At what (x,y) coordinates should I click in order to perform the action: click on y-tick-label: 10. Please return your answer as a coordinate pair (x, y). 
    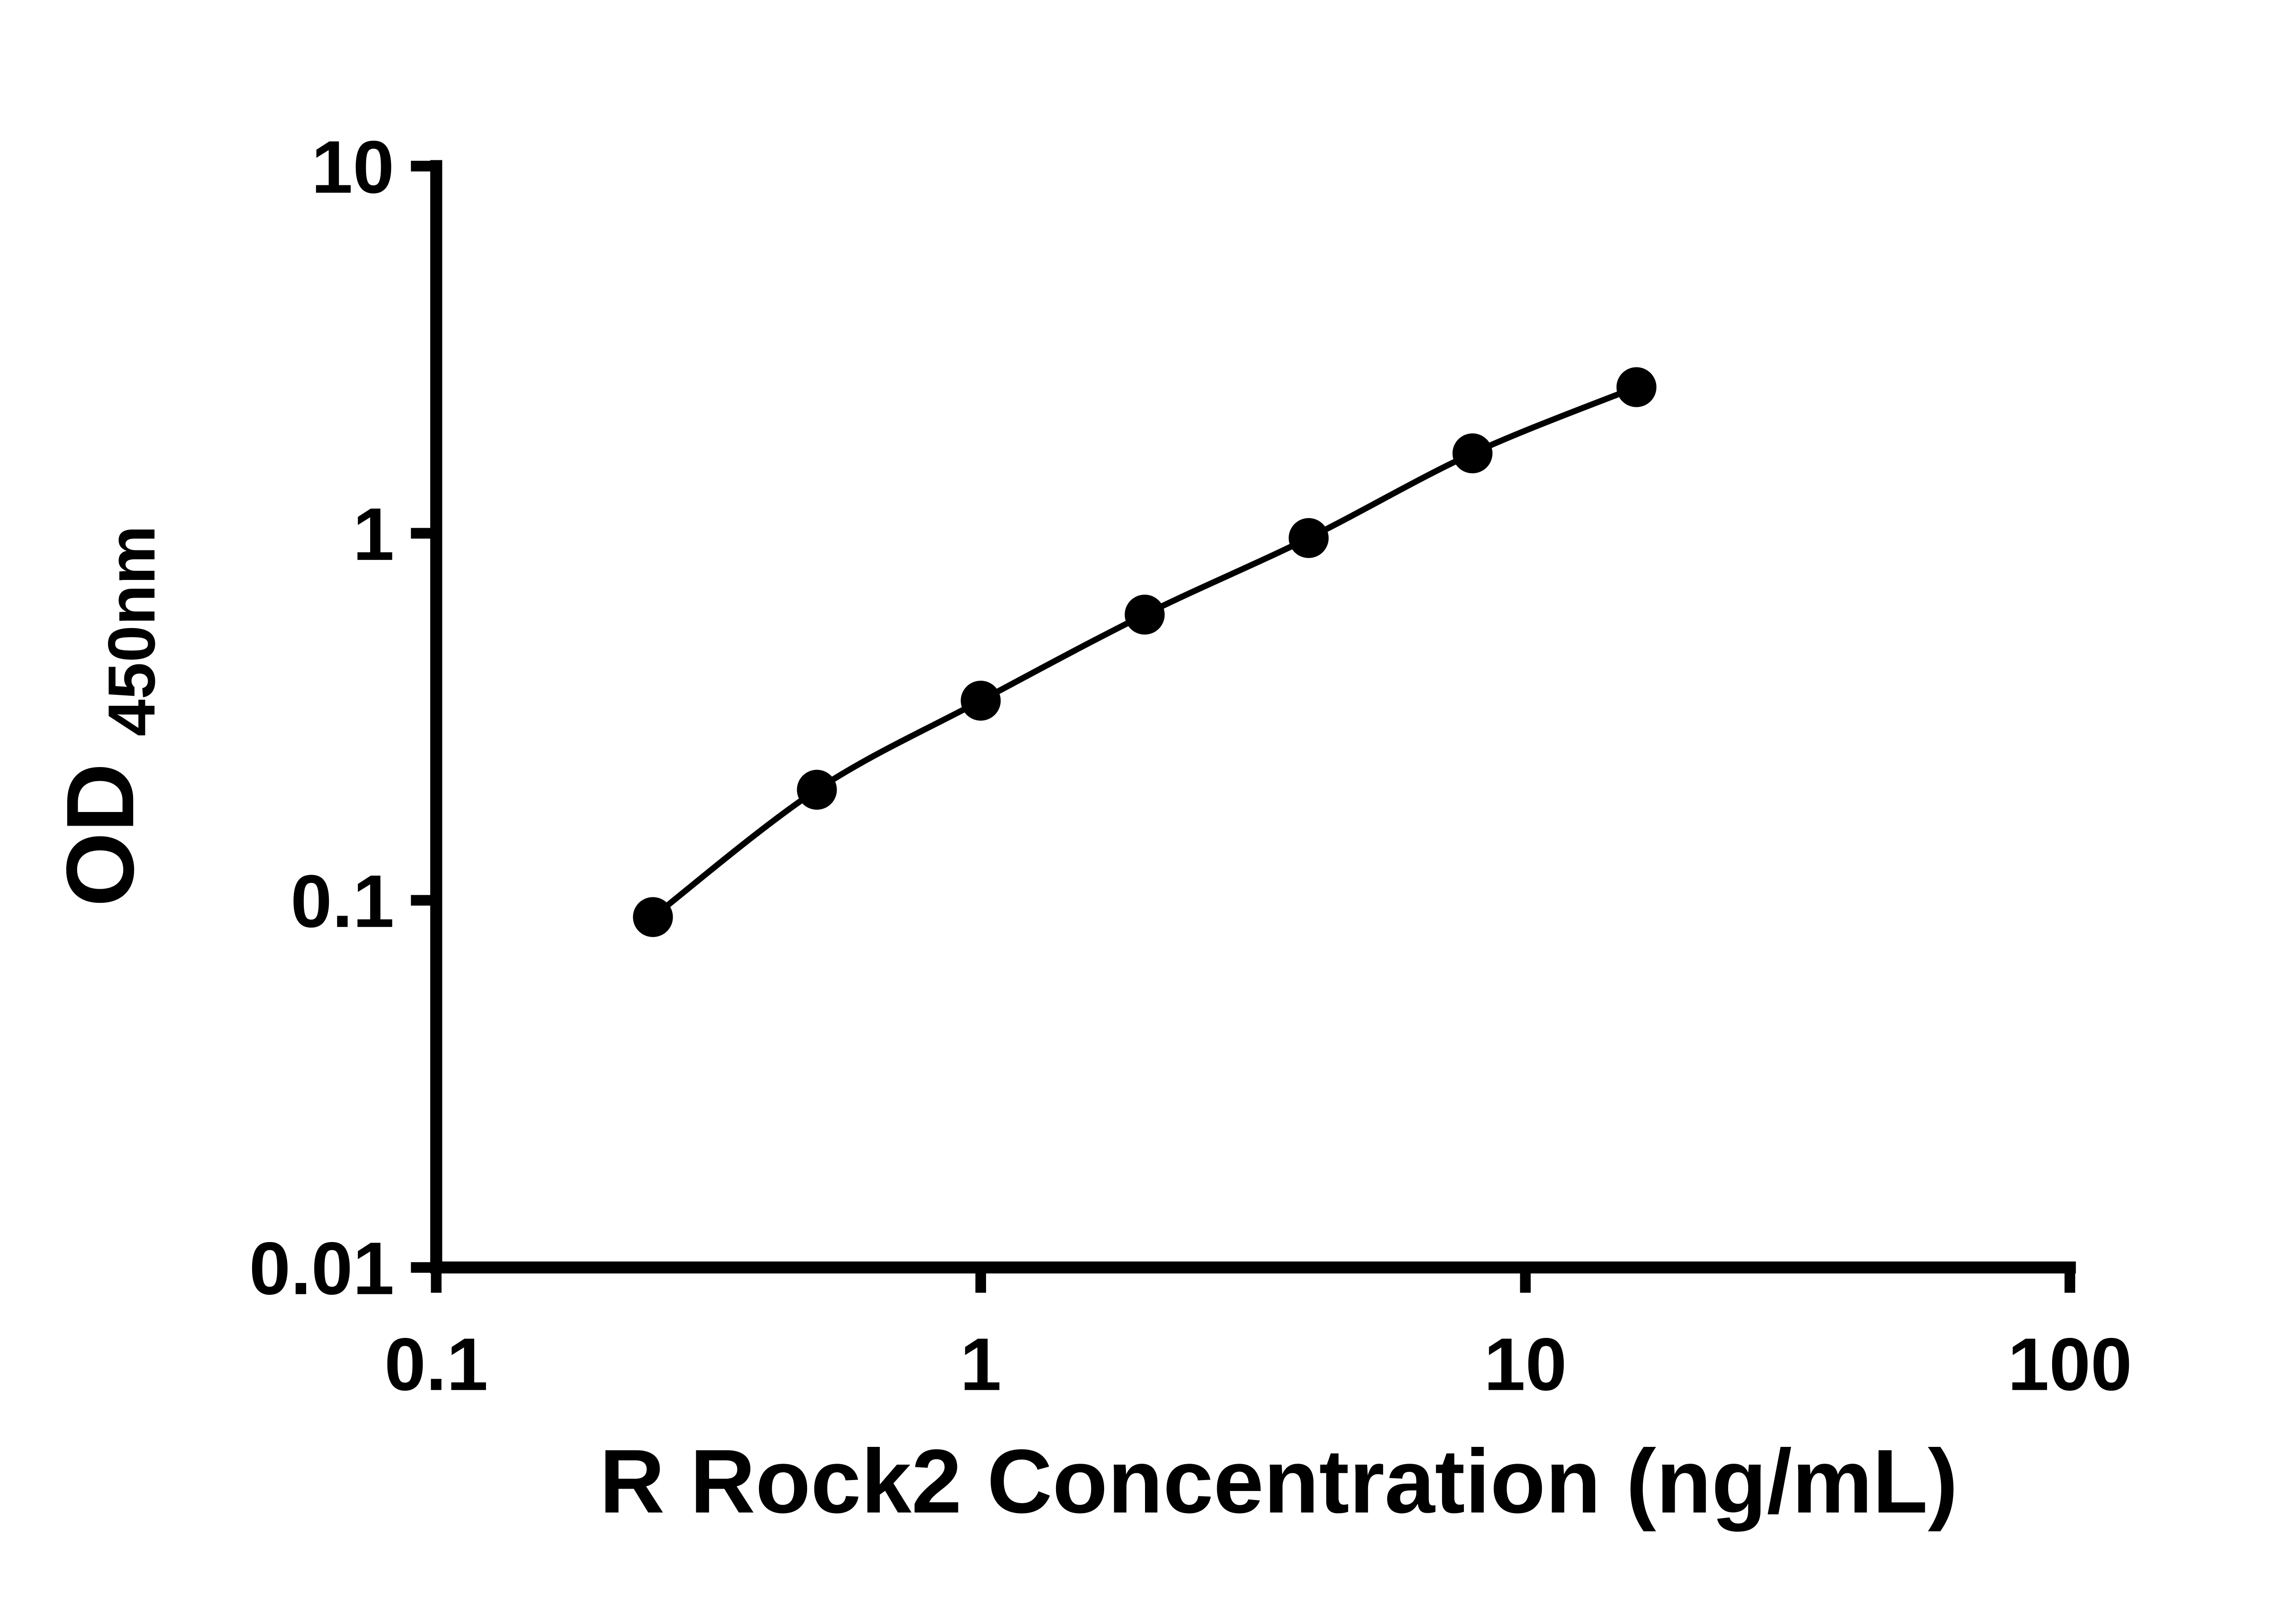
    Looking at the image, I should click on (352, 166).